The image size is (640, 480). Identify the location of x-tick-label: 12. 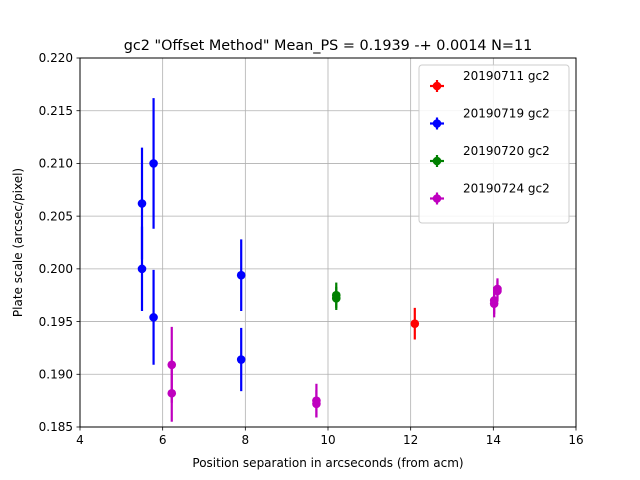
(410, 440).